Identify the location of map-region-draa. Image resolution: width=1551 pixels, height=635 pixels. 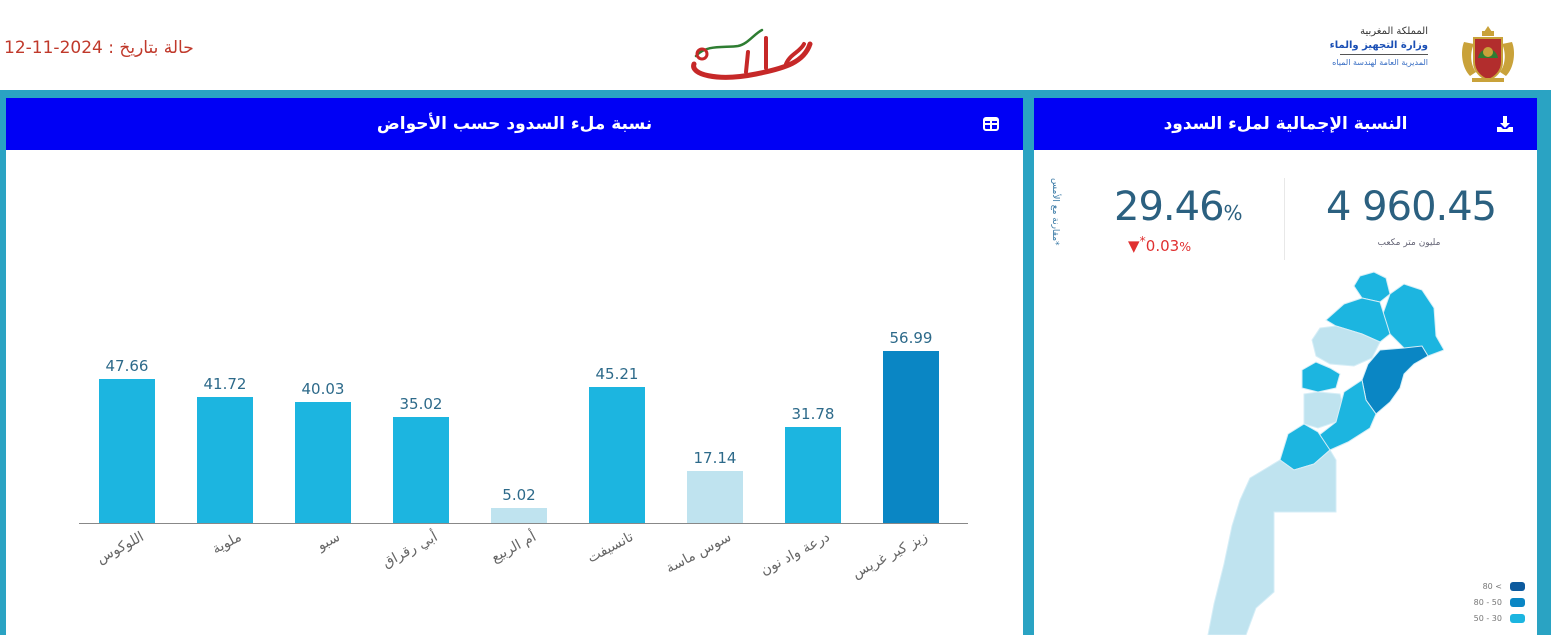
(1347, 415).